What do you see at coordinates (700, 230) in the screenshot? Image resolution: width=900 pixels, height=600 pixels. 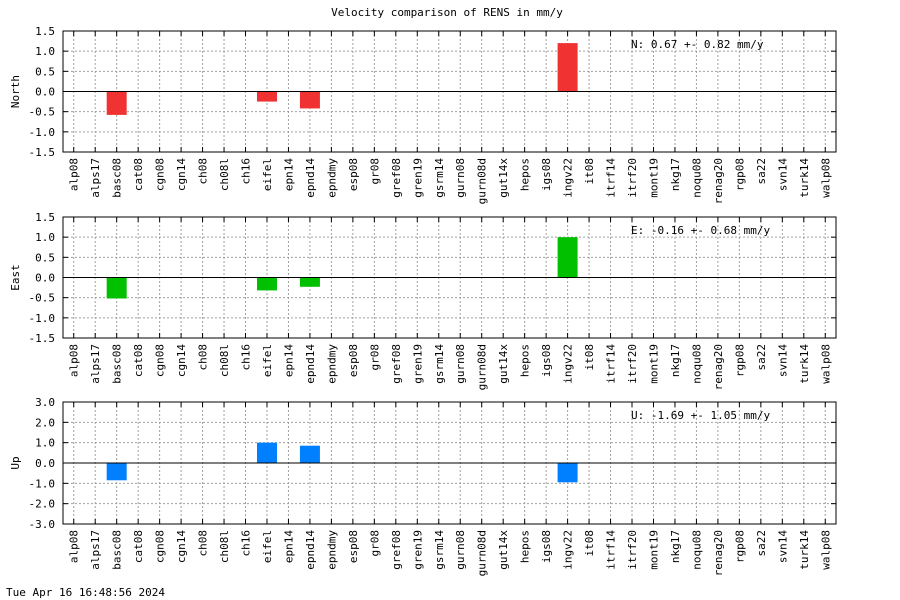 I see `summary-east: E: -0.16 +- 0.68 mm/y` at bounding box center [700, 230].